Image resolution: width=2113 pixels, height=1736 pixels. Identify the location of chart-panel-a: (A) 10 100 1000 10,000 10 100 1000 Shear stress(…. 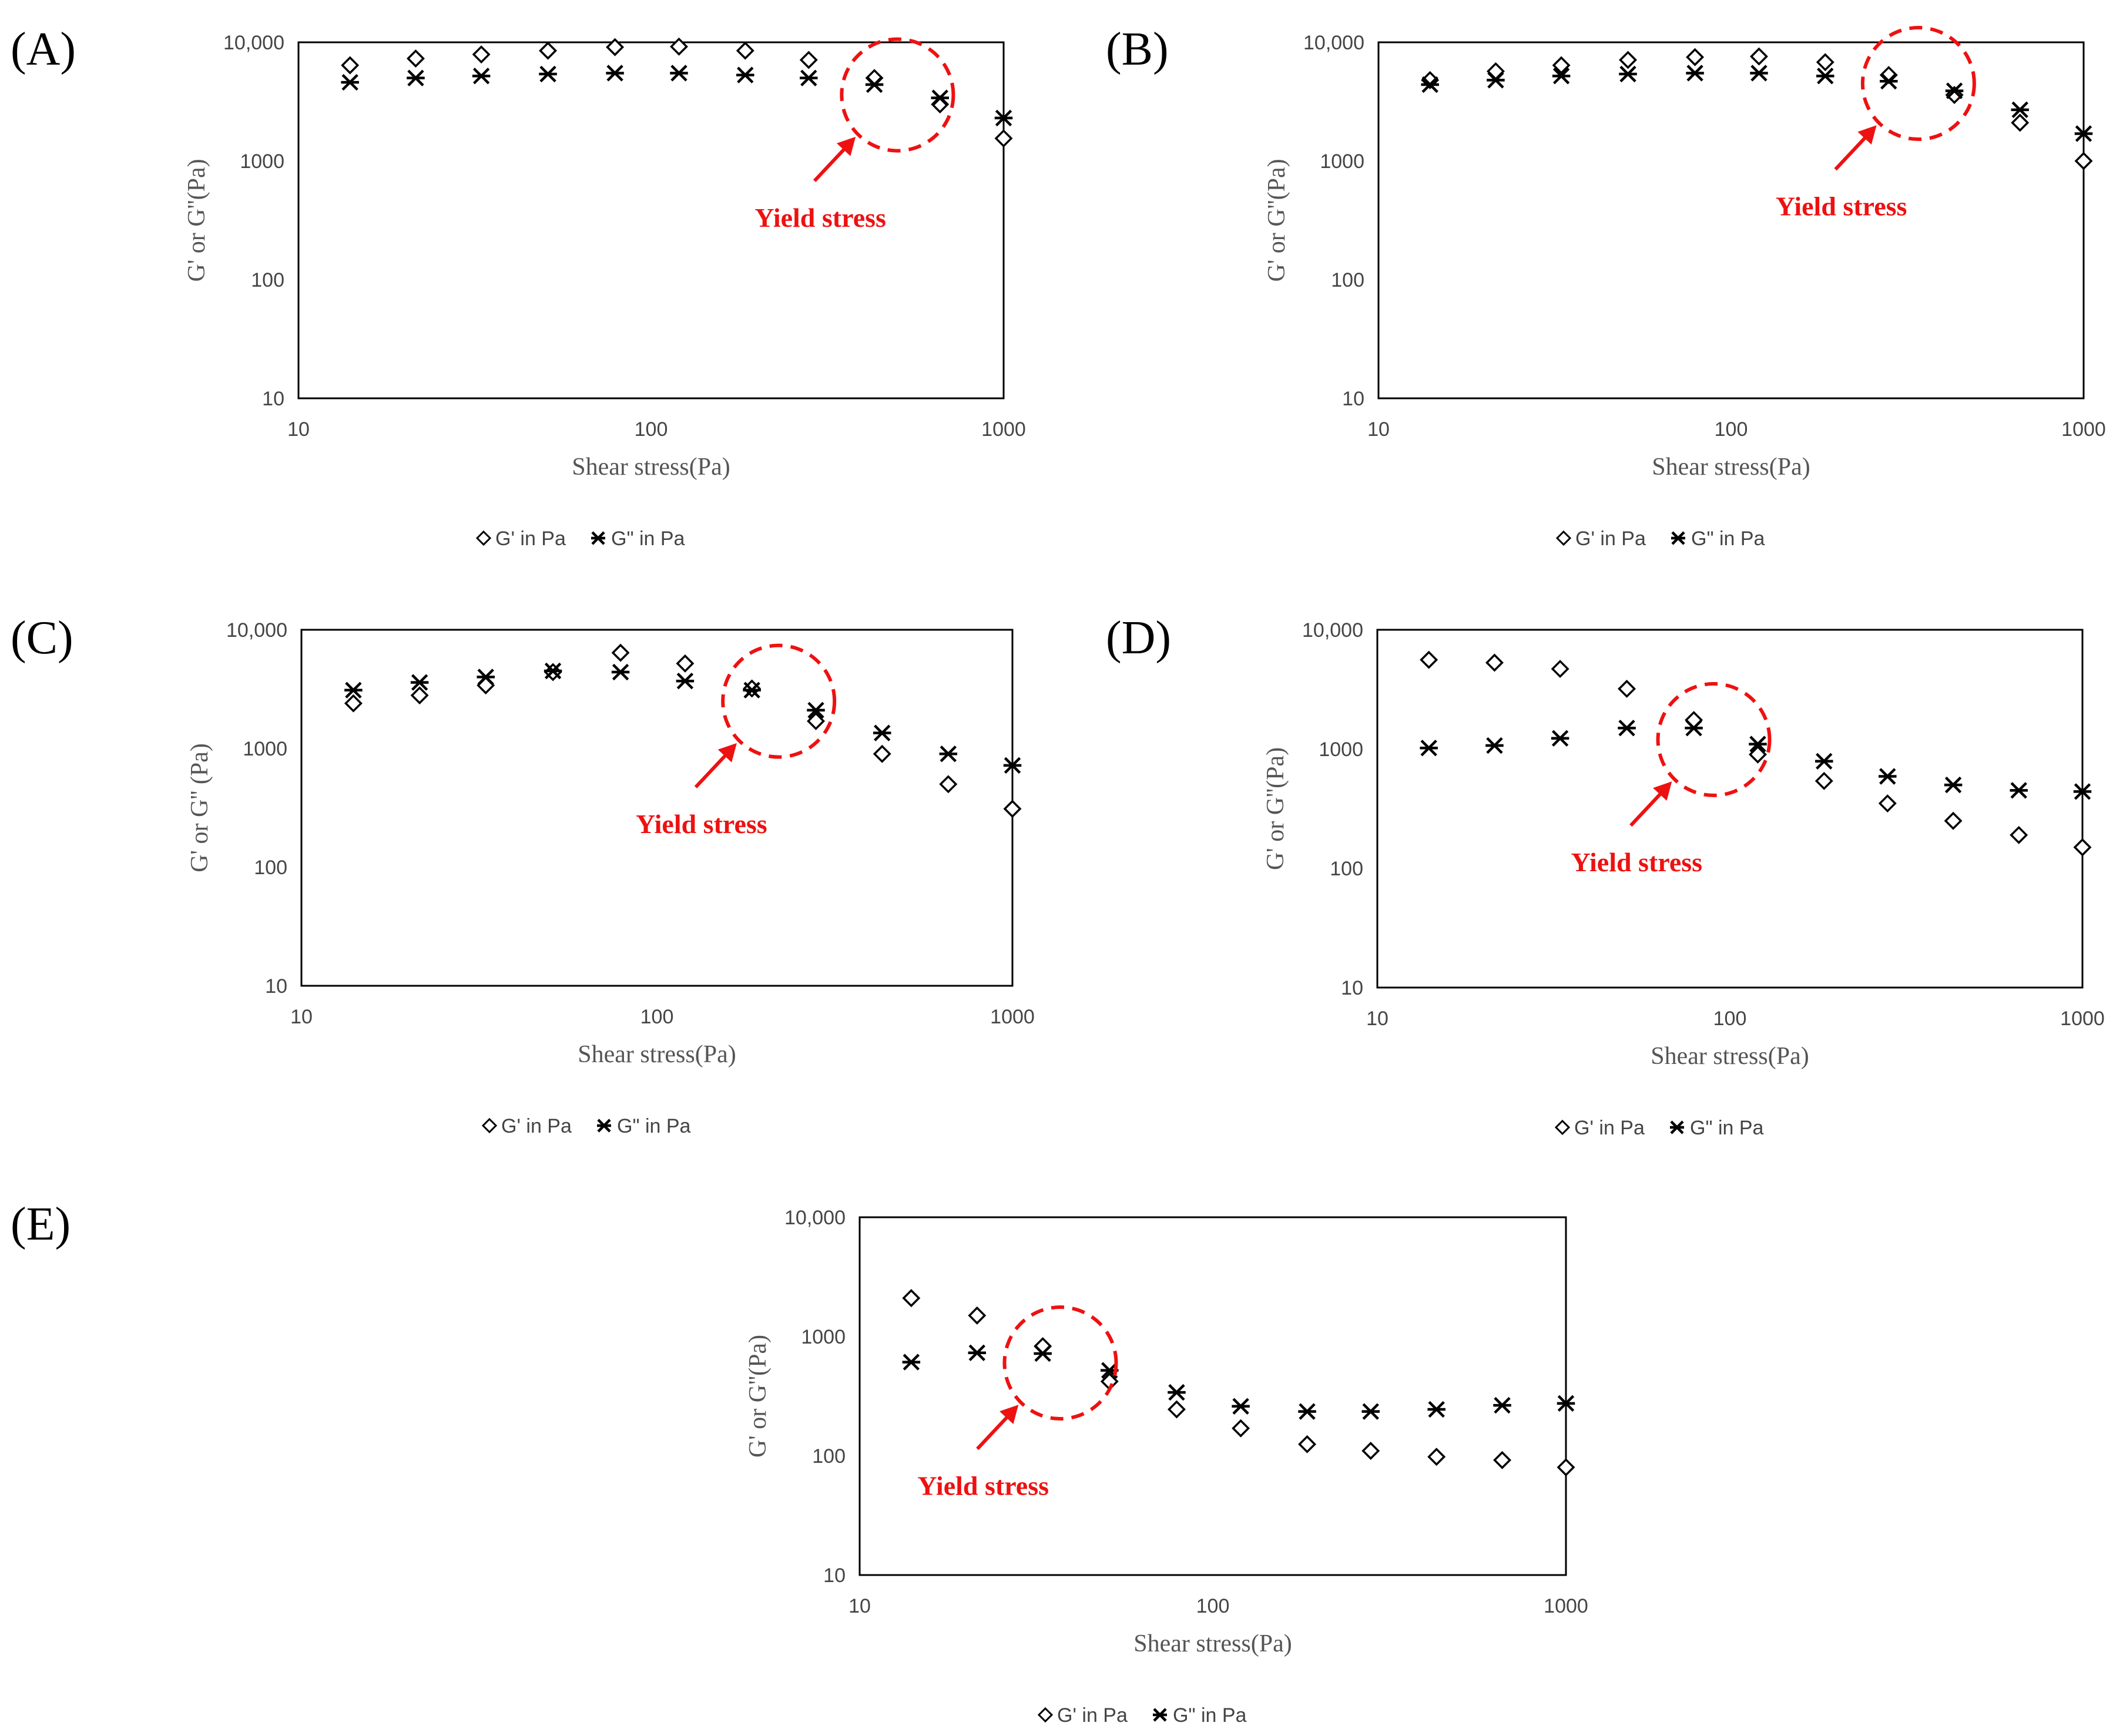
(518, 286).